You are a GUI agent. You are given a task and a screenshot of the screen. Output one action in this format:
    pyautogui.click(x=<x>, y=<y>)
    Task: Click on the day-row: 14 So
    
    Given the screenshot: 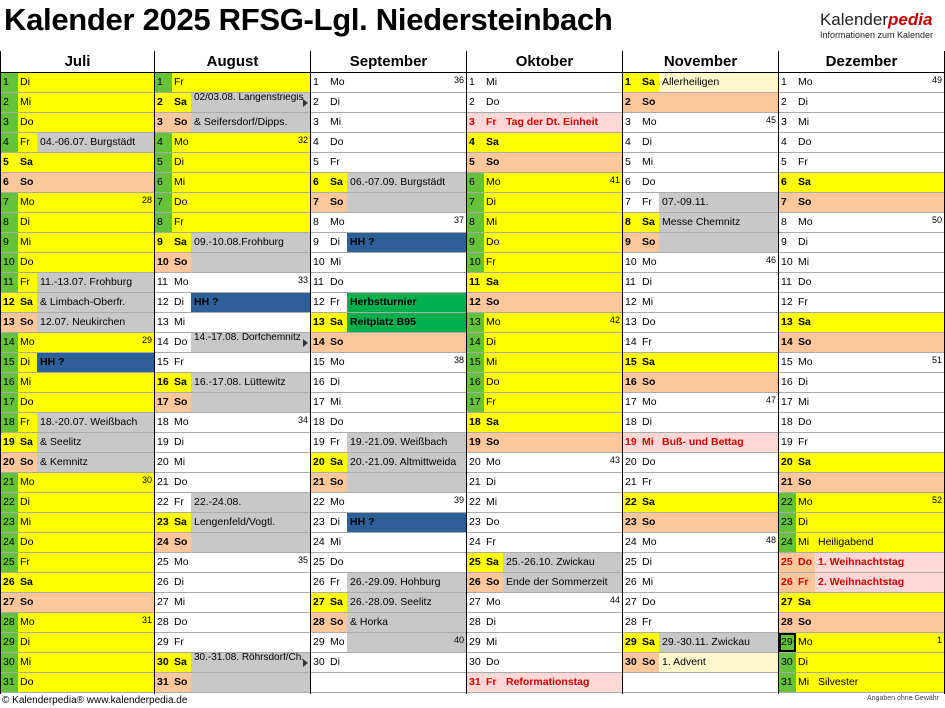 What is the action you would take?
    pyautogui.click(x=861, y=343)
    